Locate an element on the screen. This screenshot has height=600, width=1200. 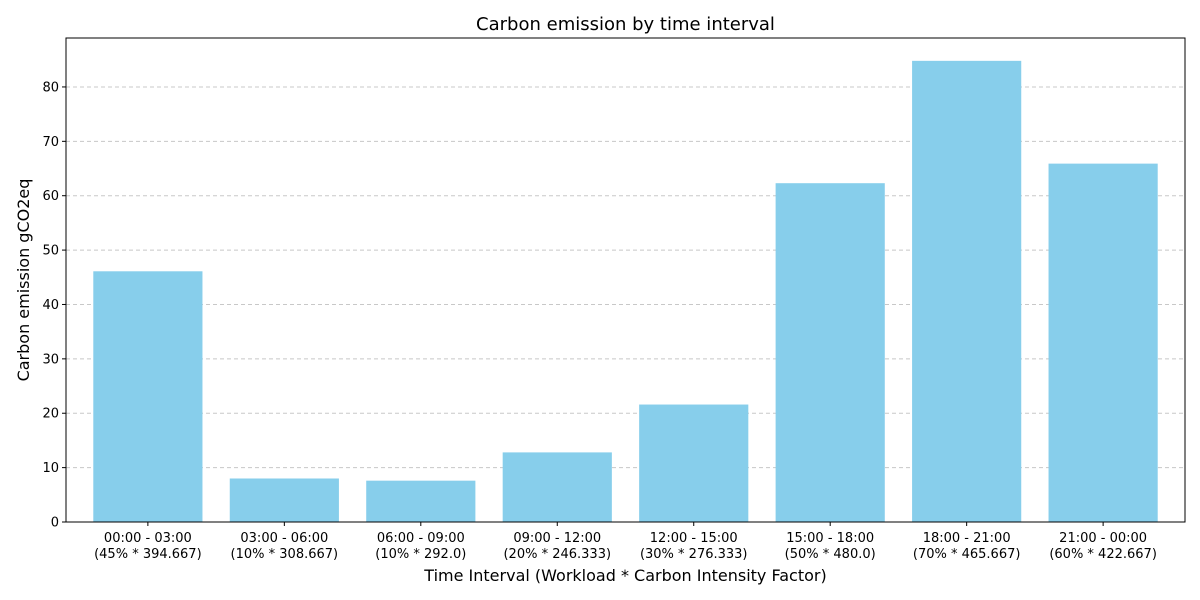
x-tick-label: 03:00 - 06:00 is located at coordinates (284, 538).